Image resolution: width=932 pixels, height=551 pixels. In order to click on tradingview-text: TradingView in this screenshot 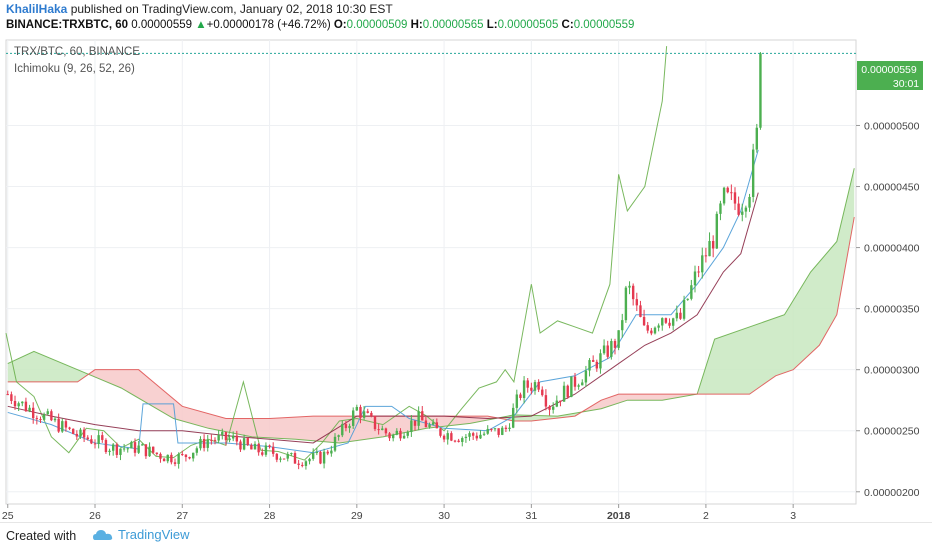, I will do `click(154, 534)`.